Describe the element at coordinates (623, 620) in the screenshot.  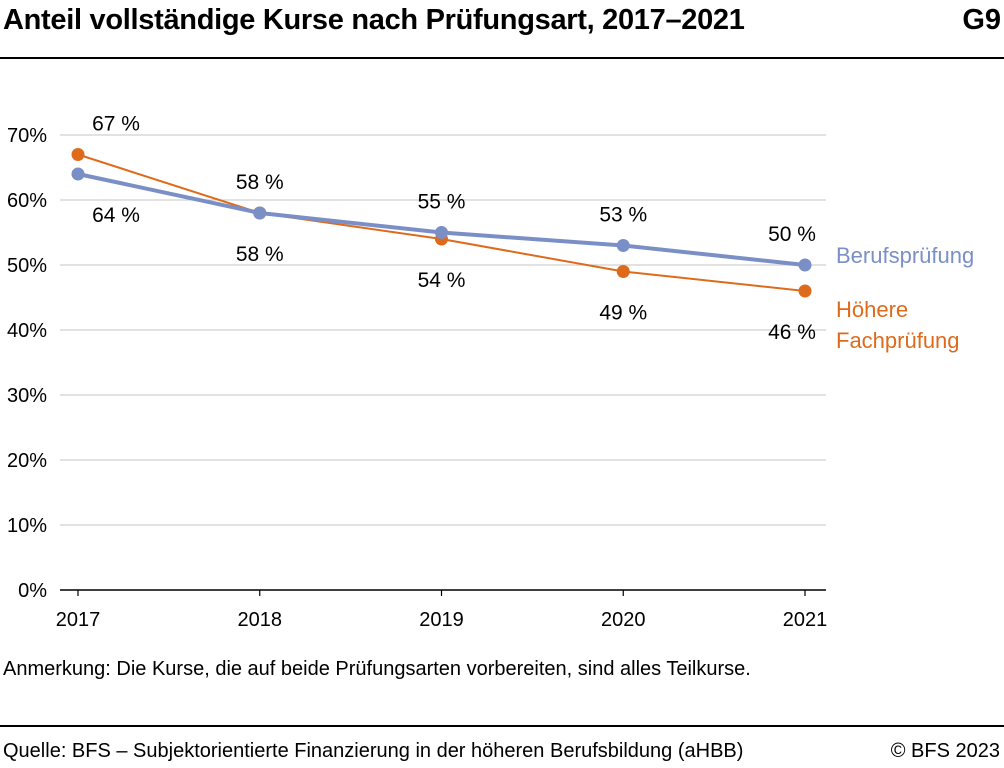
I see `x-tick-label: 2020` at that location.